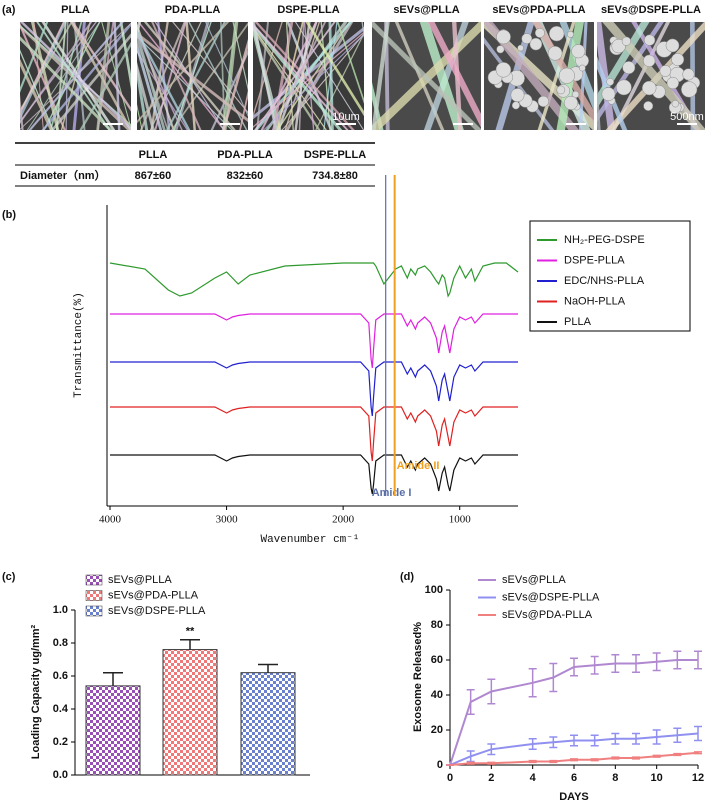  Describe the element at coordinates (491, 778) in the screenshot. I see `x-tick-label: 2` at that location.